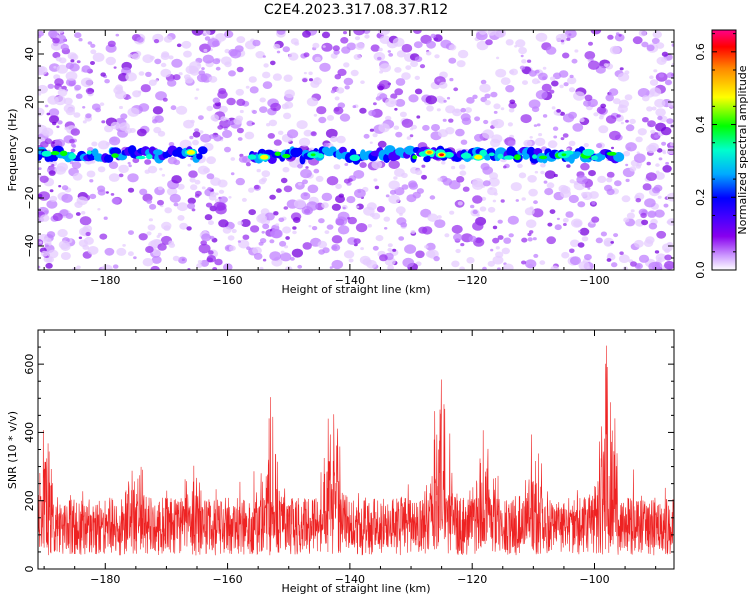 This screenshot has height=600, width=750. What do you see at coordinates (29, 150) in the screenshot?
I see `y-tick-label: 0` at bounding box center [29, 150].